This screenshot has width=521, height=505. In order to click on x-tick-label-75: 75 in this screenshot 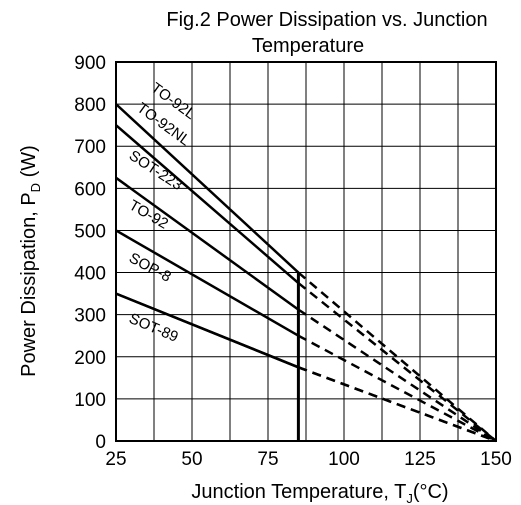, I will do `click(267, 459)`.